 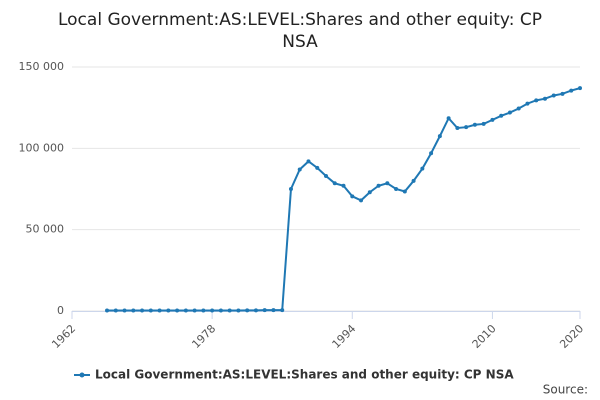 I want to click on y-tick-label: 100 000, so click(x=42, y=147).